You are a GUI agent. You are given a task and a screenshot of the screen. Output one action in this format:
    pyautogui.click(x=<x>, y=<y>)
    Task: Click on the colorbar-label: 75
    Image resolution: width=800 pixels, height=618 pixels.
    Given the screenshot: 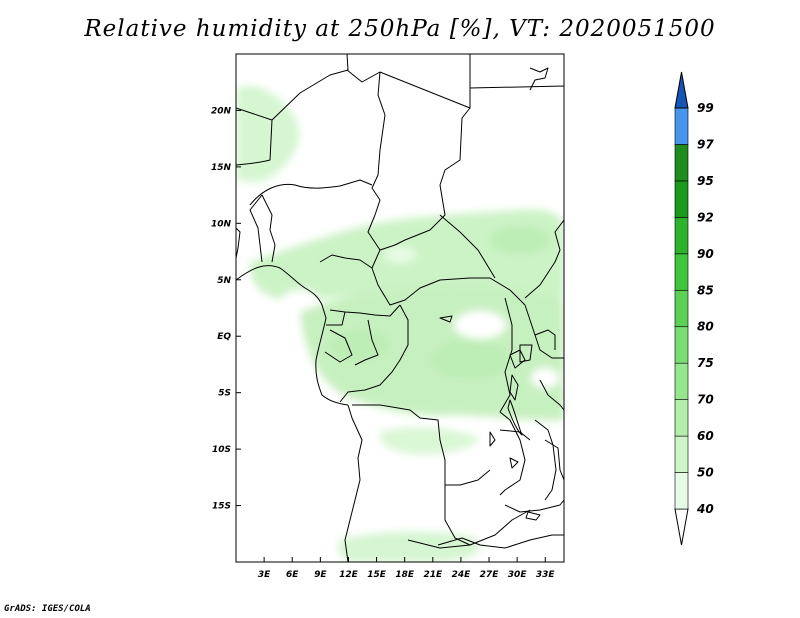 What is the action you would take?
    pyautogui.click(x=705, y=363)
    